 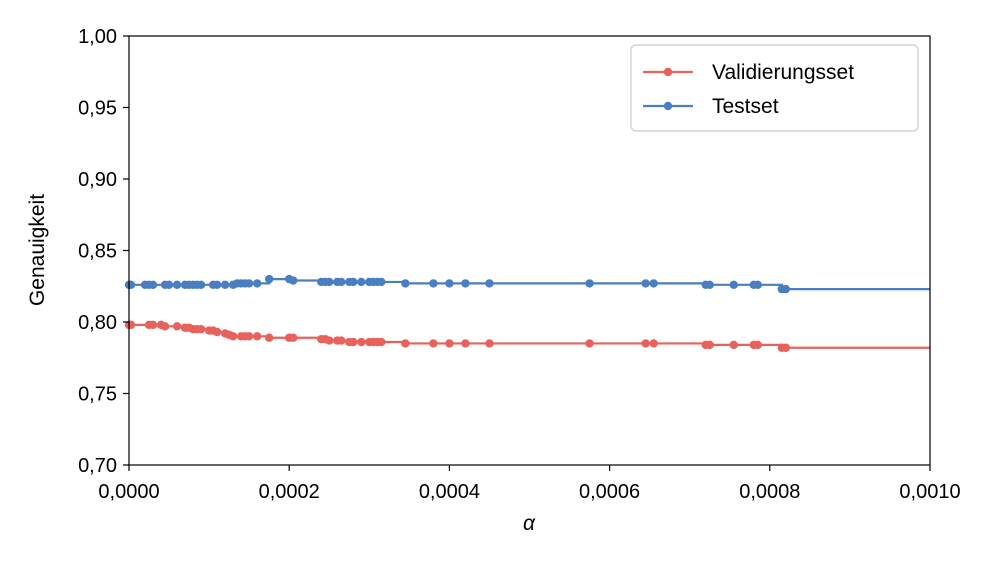 I want to click on x-tick-label: 0,0004, so click(x=449, y=492).